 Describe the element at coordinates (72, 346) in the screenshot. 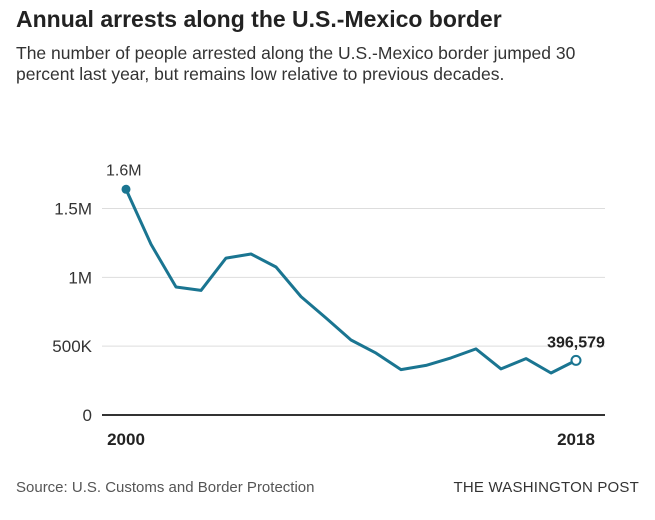

I see `y-tick-label: 500K` at that location.